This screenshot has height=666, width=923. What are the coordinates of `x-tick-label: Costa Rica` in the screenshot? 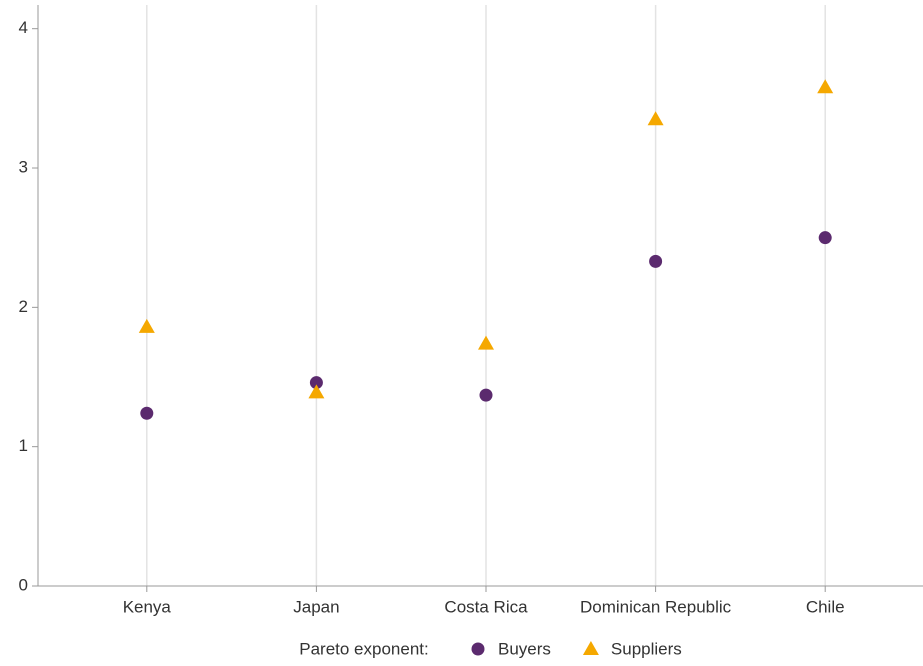 It's located at (486, 606).